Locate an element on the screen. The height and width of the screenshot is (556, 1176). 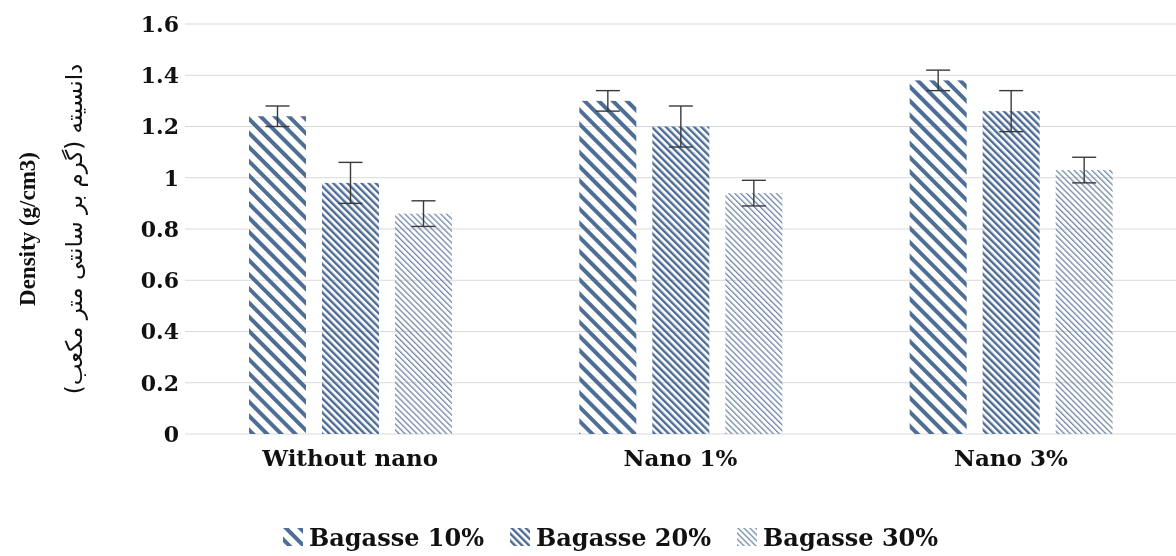
y-tick-label: 1.2 is located at coordinates (159, 126).